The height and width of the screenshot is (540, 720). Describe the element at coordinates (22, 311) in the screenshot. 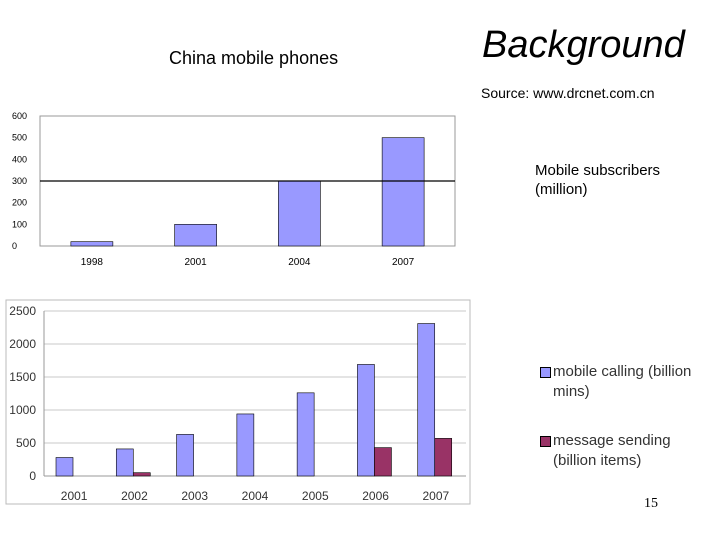

I see `chart2-ytick-5: 2500` at that location.